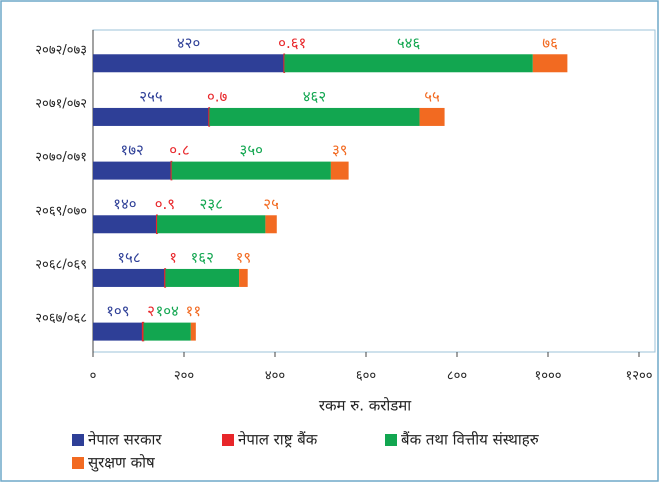  Describe the element at coordinates (432, 96) in the screenshot. I see `data-label: ५५` at that location.